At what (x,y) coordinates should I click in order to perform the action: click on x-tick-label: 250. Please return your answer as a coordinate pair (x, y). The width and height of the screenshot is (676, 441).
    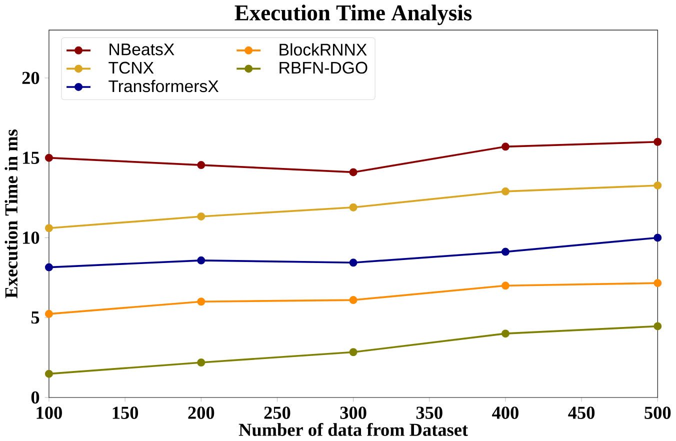
    Looking at the image, I should click on (277, 413).